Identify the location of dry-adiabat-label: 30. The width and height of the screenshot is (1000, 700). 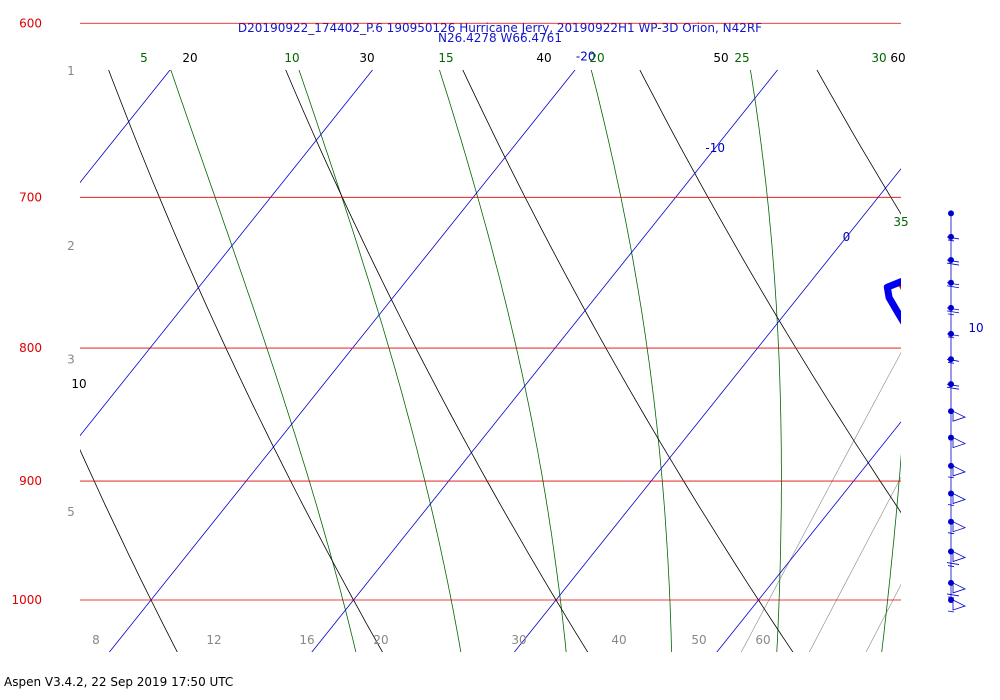
(366, 58).